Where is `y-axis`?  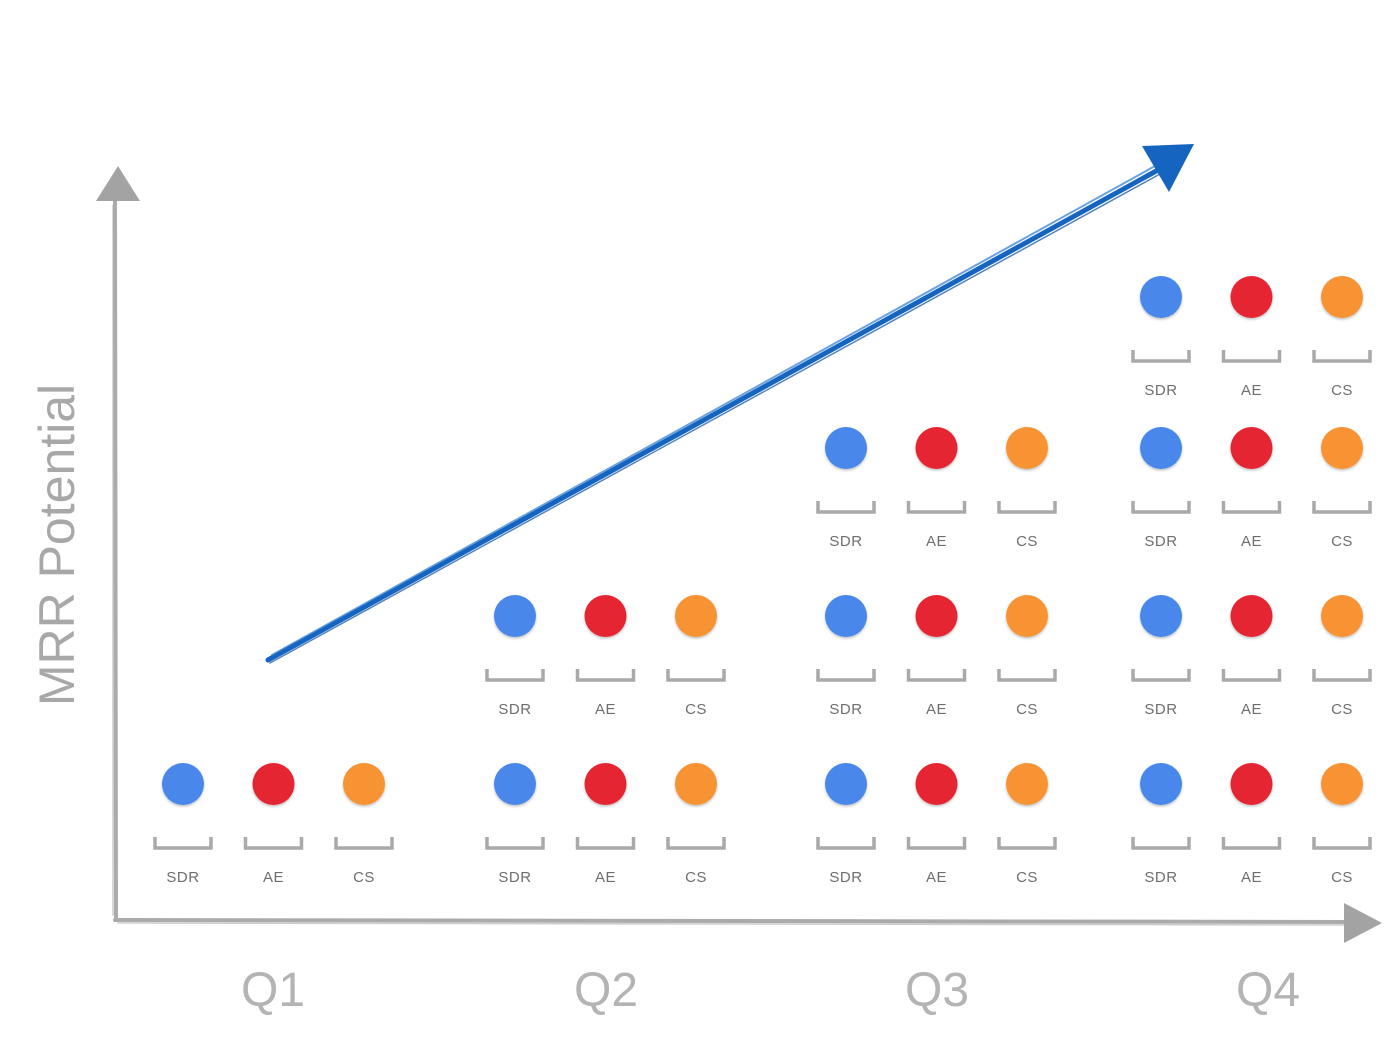
y-axis is located at coordinates (118, 543).